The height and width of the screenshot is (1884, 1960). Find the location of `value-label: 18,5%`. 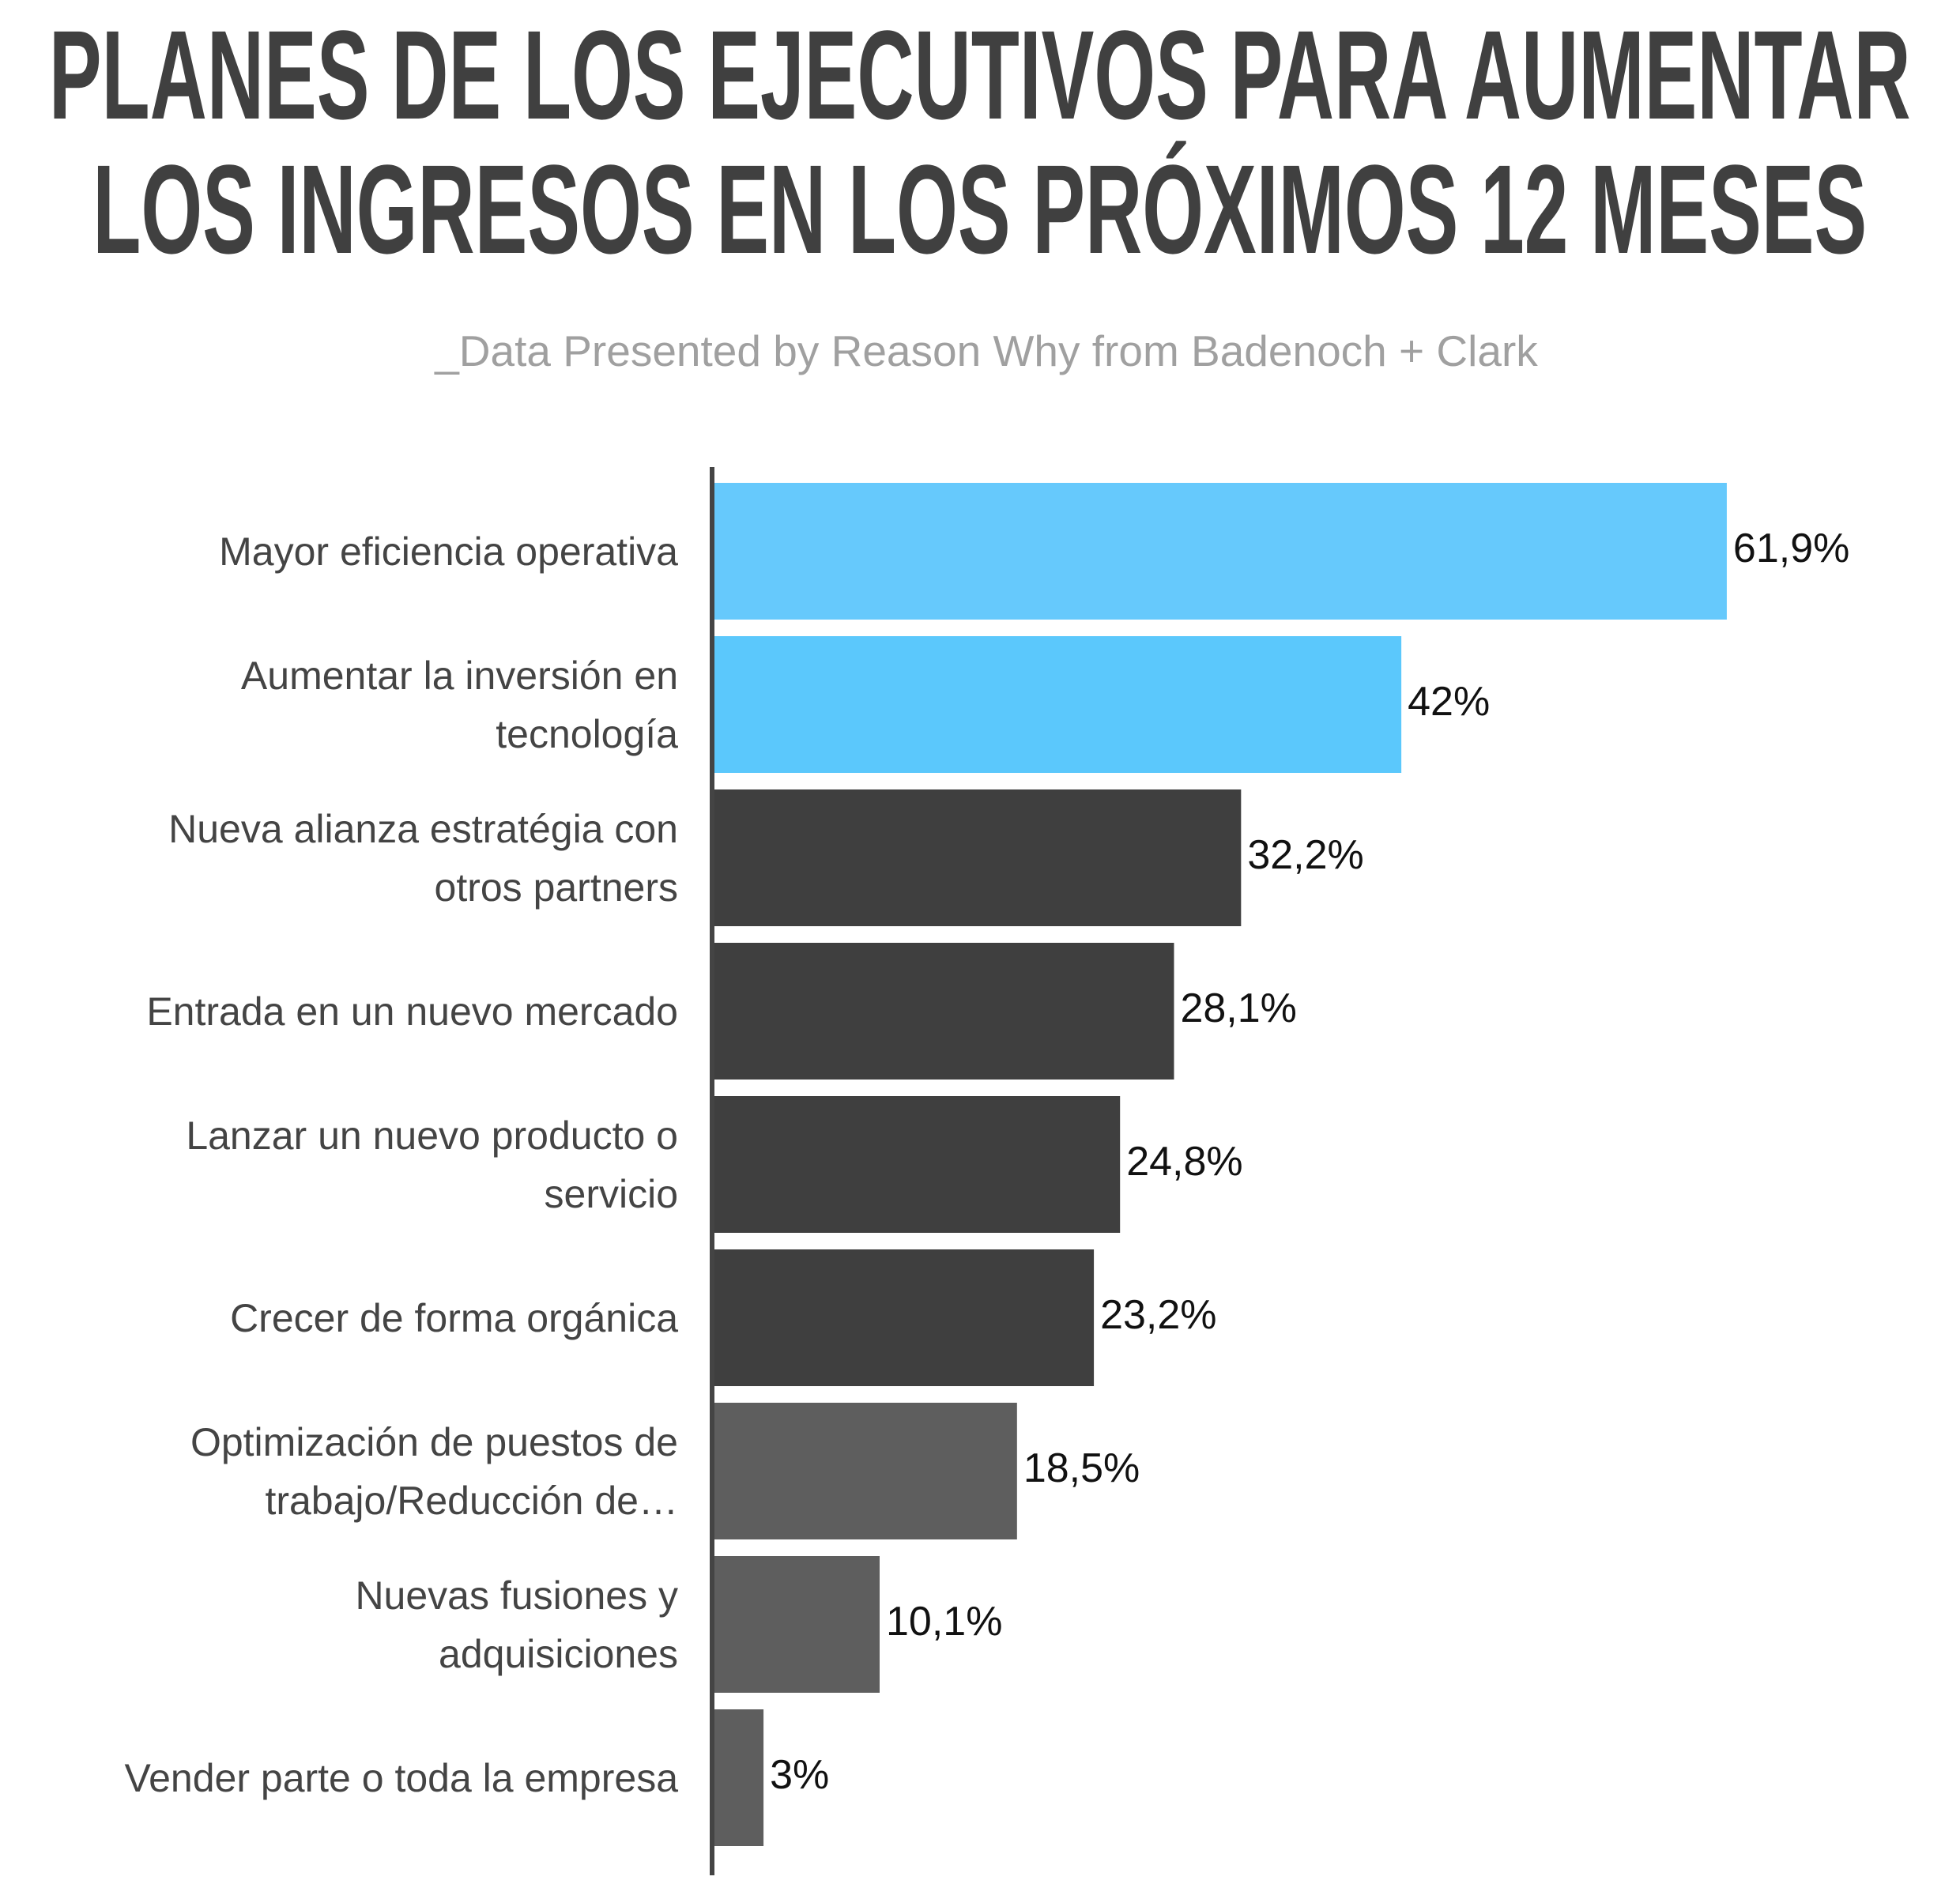

value-label: 18,5% is located at coordinates (1081, 1468).